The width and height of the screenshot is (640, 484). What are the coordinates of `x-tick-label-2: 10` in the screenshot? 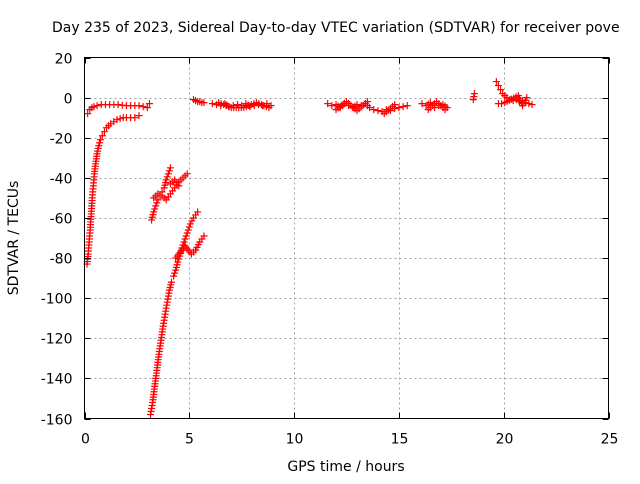 It's located at (295, 440).